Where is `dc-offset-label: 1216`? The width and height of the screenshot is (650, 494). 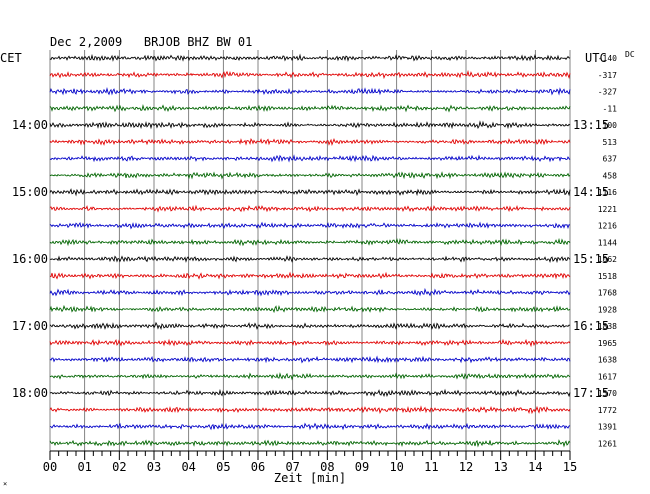
dc-offset-label: 1216 is located at coordinates (607, 226).